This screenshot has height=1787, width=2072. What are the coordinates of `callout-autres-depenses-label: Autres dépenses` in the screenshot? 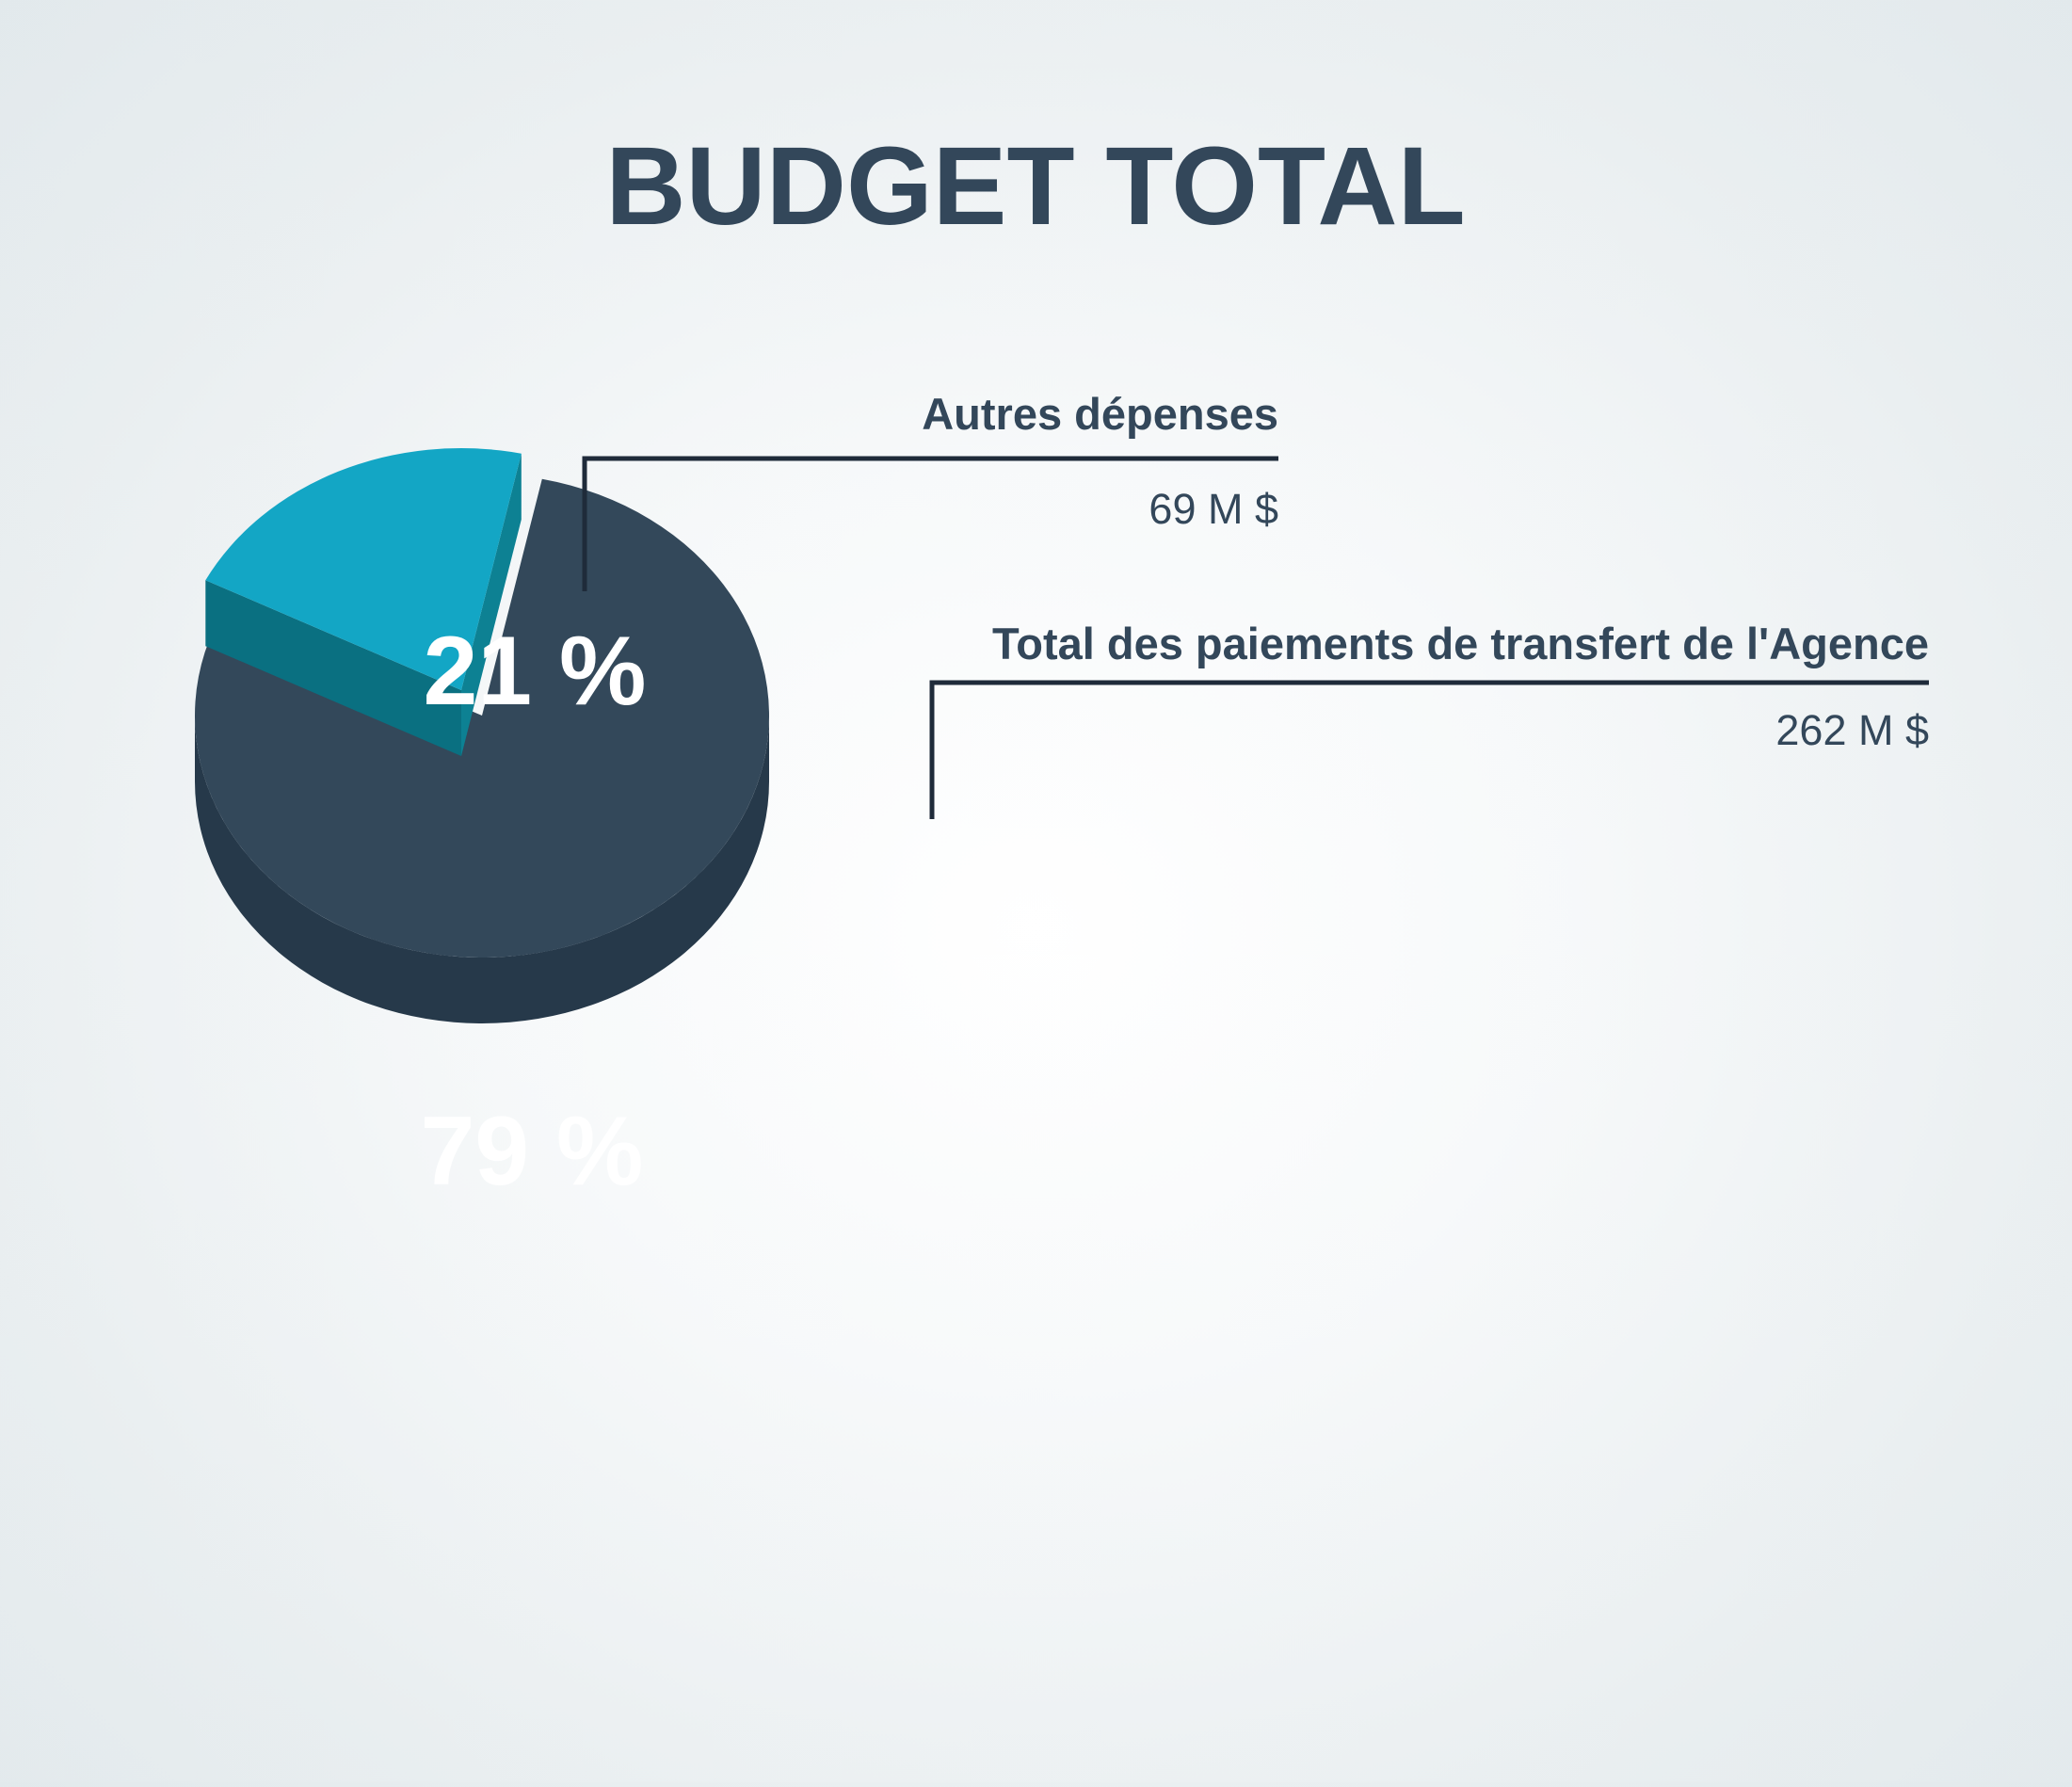 It's located at (1100, 414).